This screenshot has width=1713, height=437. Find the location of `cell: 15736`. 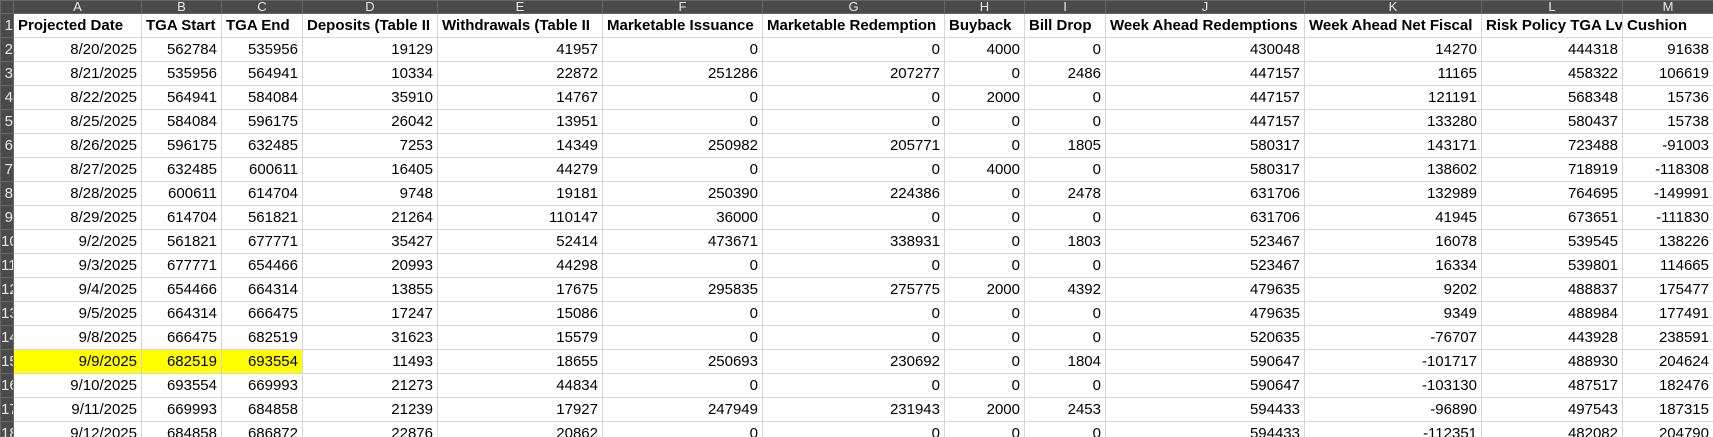

cell: 15736 is located at coordinates (1667, 97).